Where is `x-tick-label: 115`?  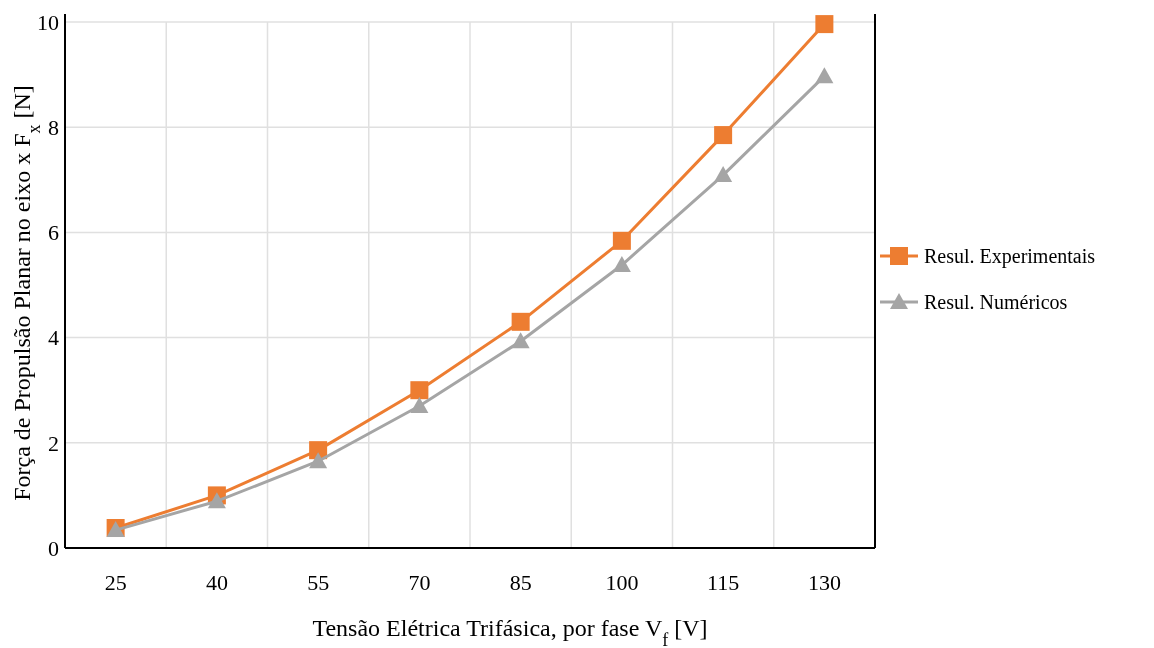
x-tick-label: 115 is located at coordinates (723, 582).